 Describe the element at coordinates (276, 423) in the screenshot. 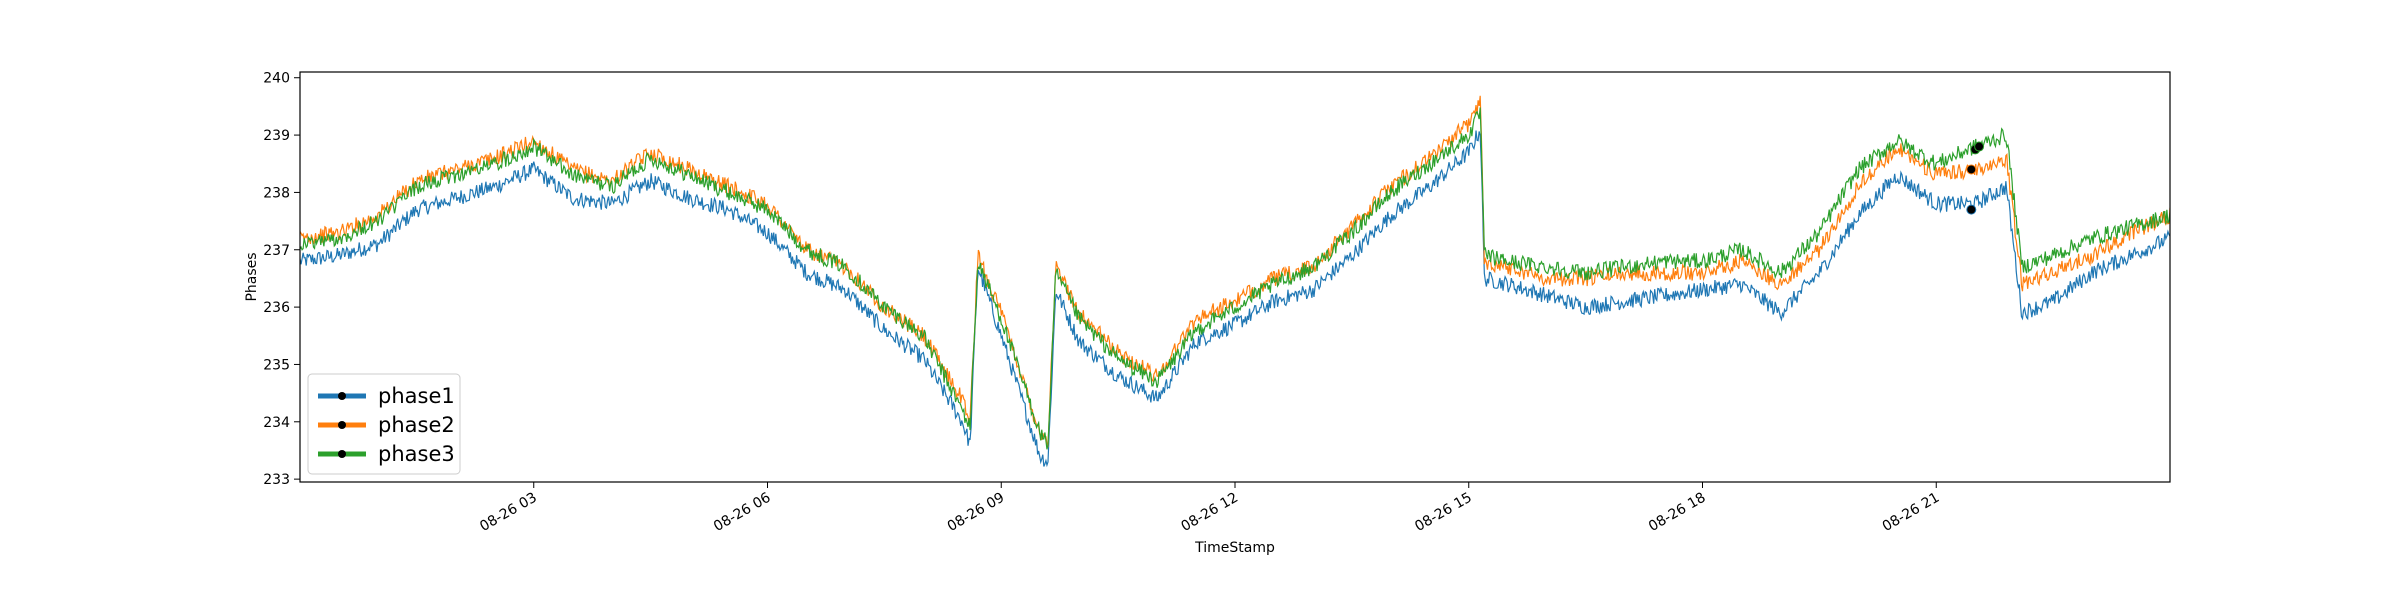

I see `y-tick-label-1: 234` at that location.